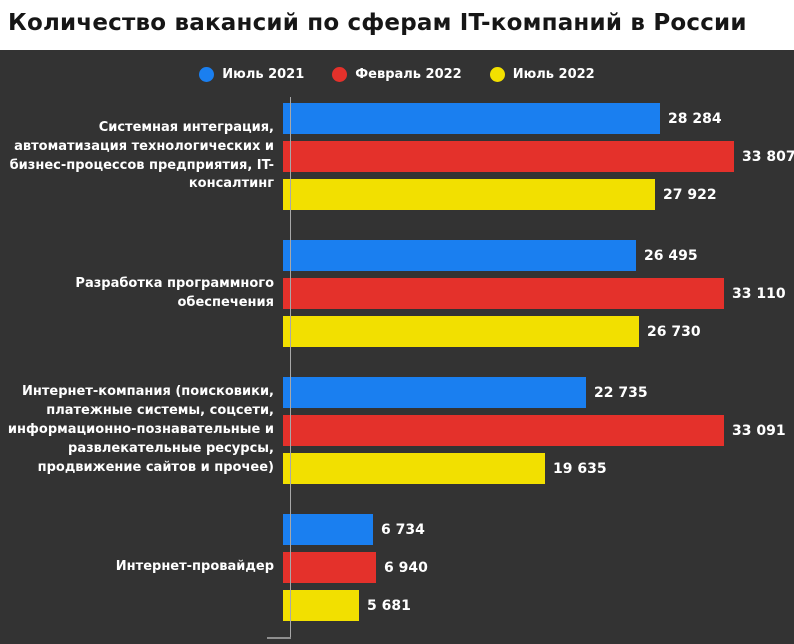 This screenshot has width=794, height=644. Describe the element at coordinates (553, 74) in the screenshot. I see `legend-label: Июль 2022` at that location.